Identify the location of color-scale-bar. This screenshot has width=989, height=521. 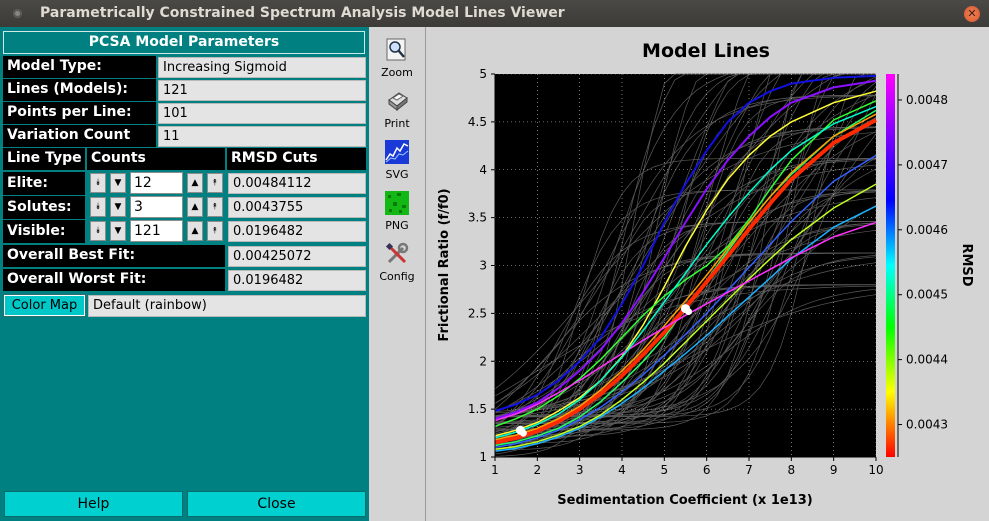
(890, 265).